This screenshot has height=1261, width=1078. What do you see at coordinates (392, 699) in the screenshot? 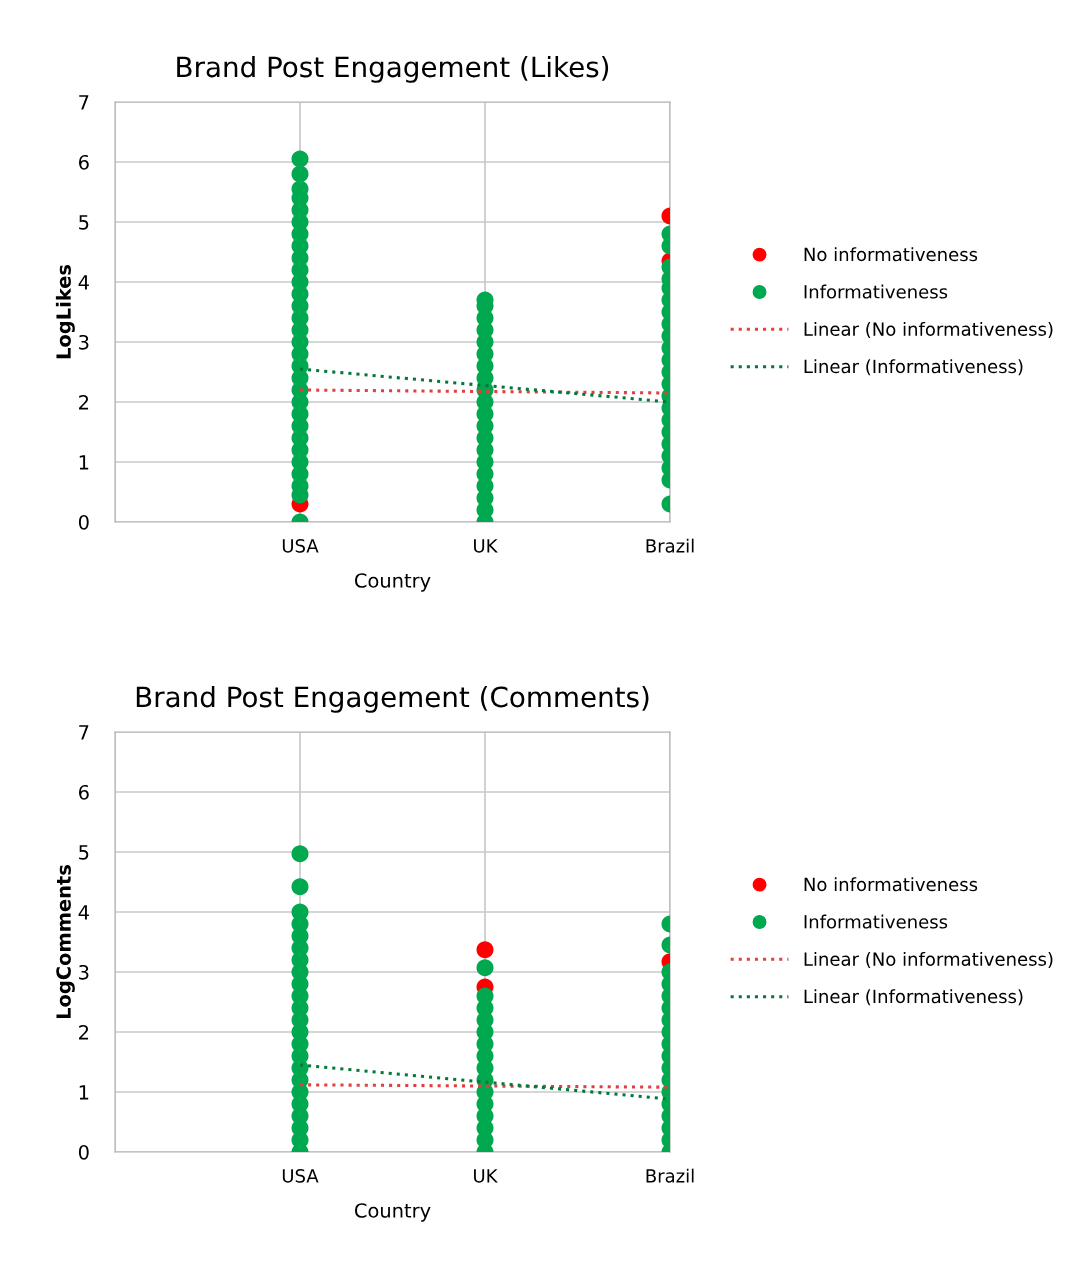
I see `chart-title: Brand Post Engagement (Comments)` at bounding box center [392, 699].